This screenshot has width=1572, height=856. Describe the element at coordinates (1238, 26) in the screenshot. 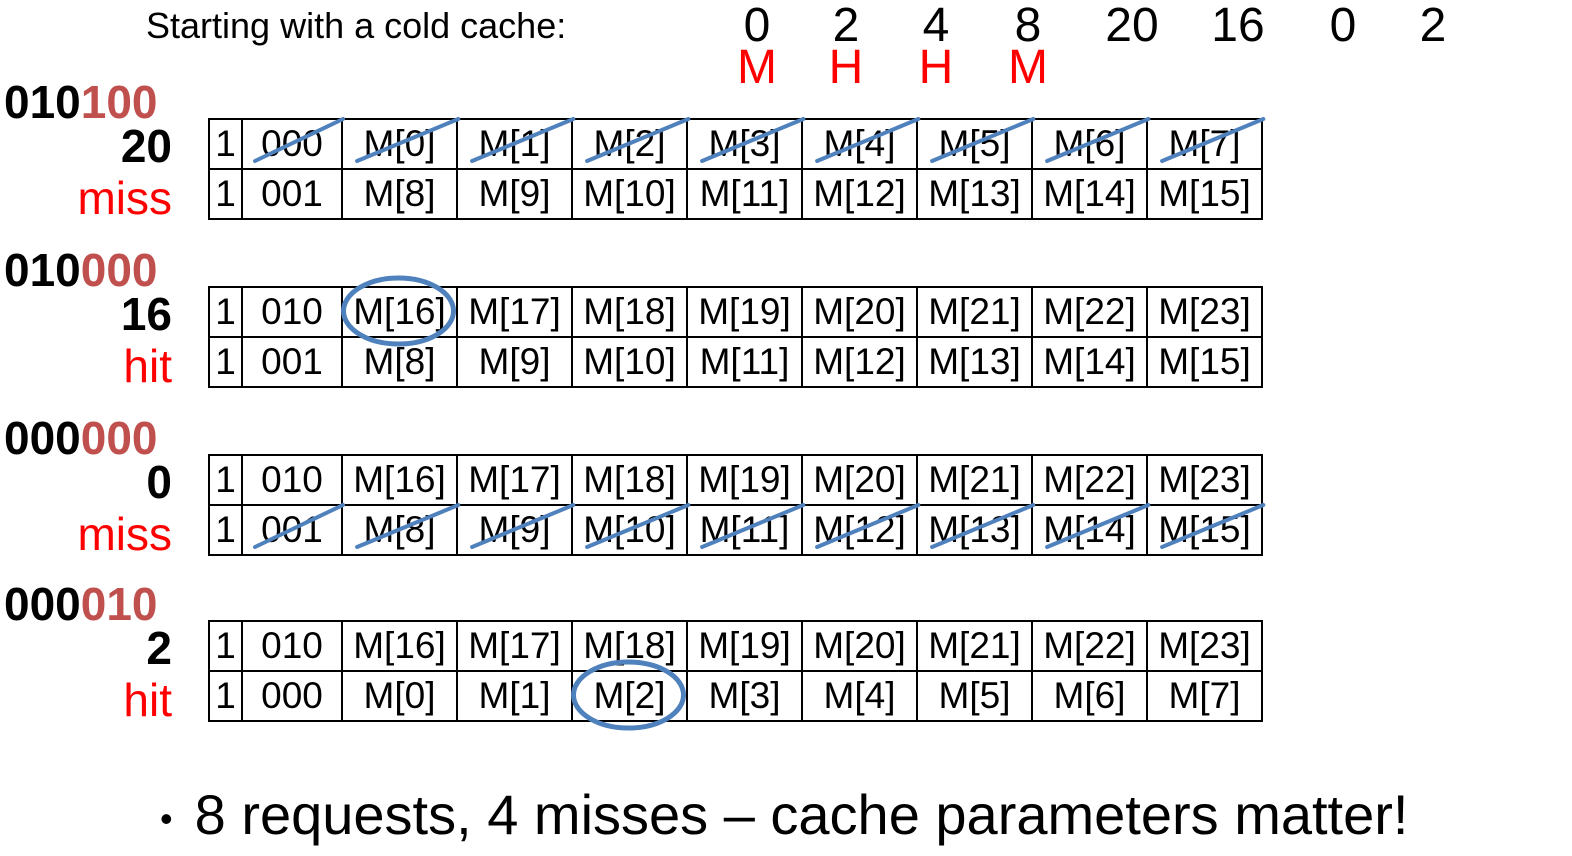

I see `sequence-address-5: 16` at that location.